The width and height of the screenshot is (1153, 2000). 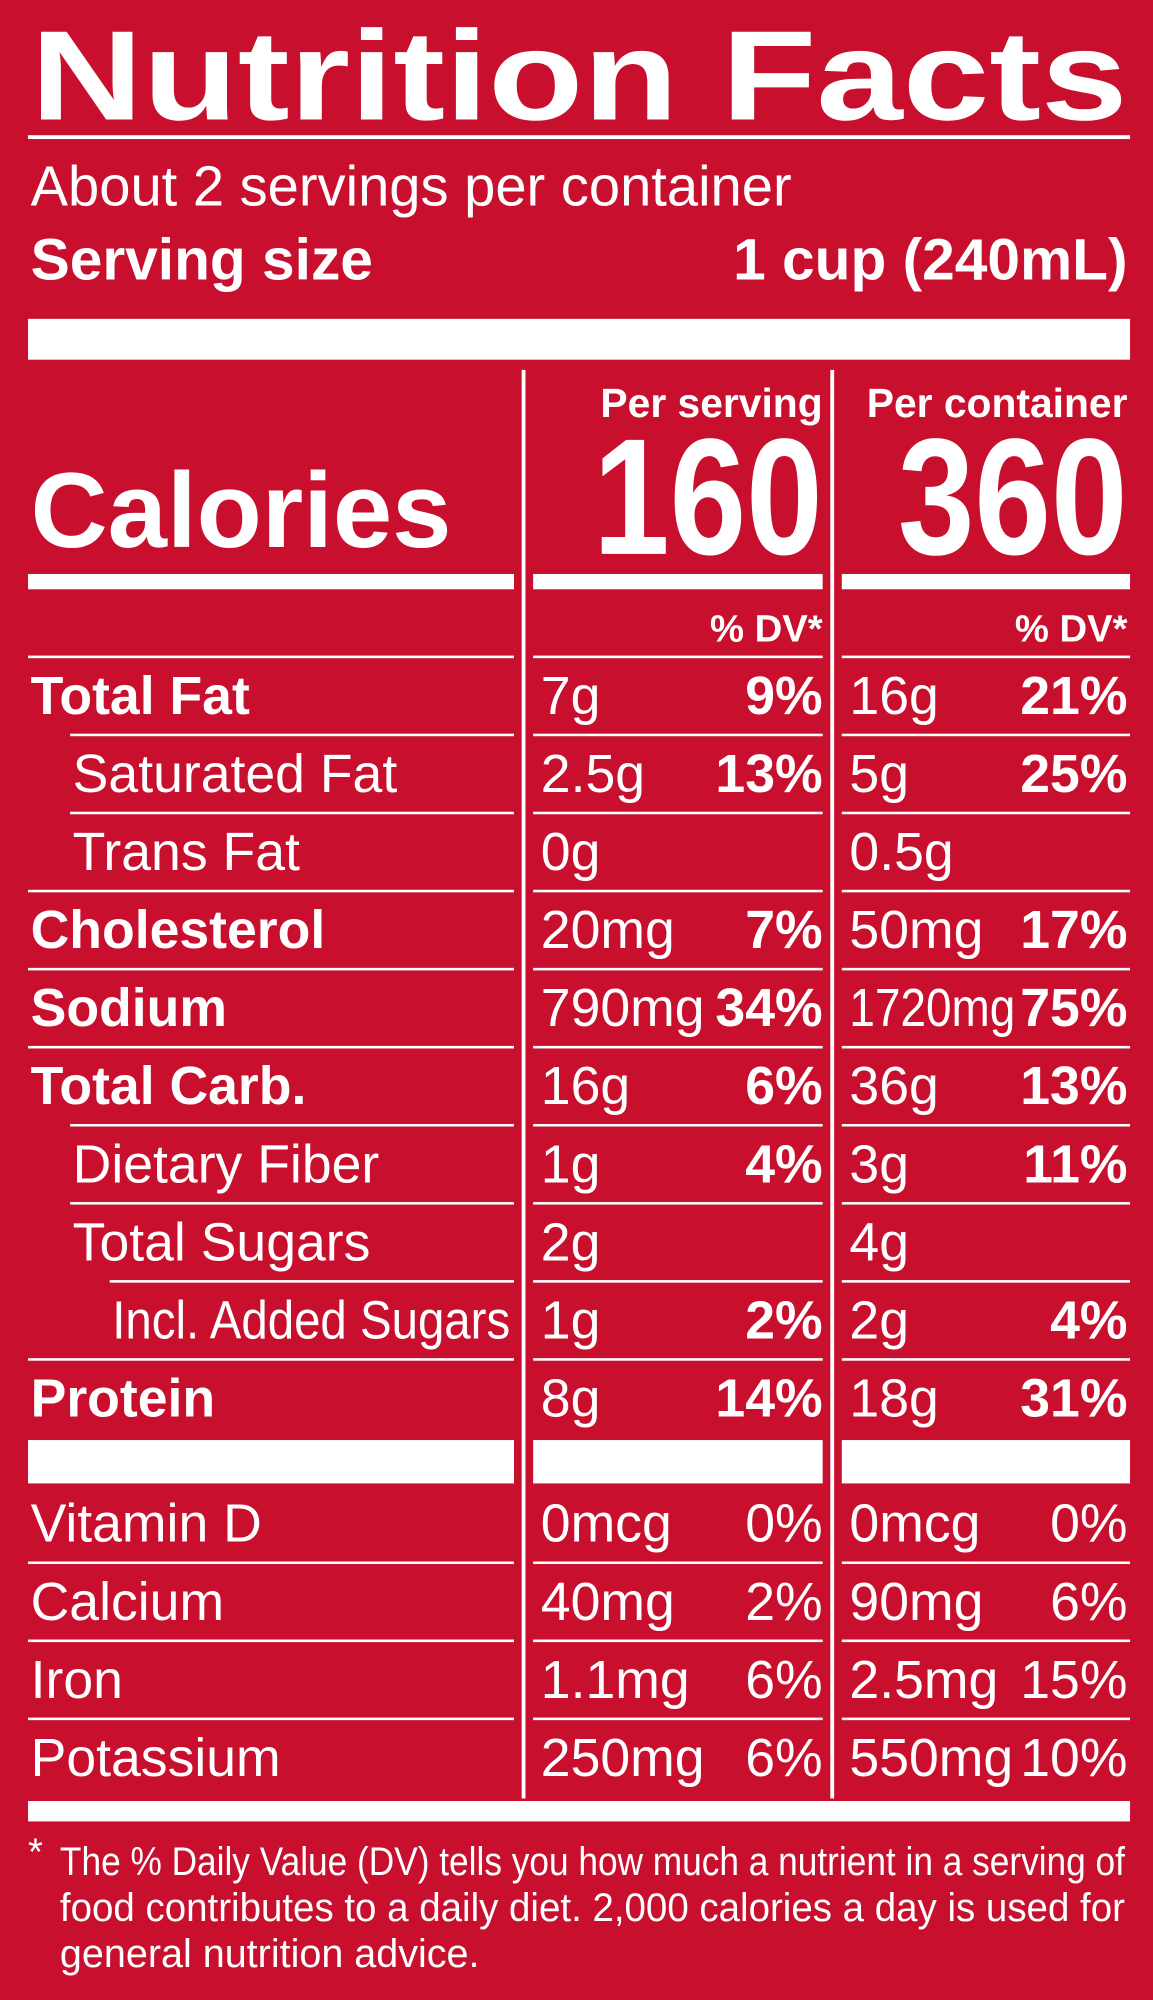 I want to click on column-header: Per serving, so click(x=711, y=403).